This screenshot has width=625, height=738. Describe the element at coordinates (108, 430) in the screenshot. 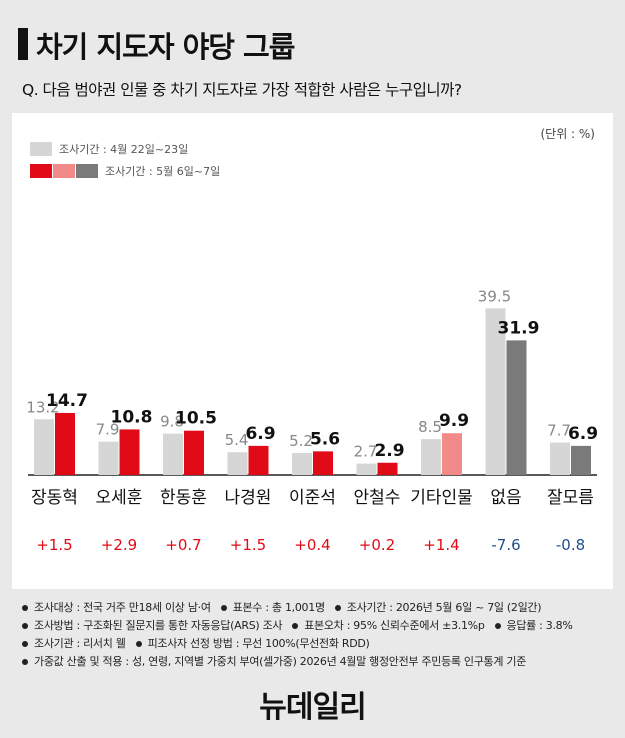

I see `data-label-prev: 7.9` at that location.